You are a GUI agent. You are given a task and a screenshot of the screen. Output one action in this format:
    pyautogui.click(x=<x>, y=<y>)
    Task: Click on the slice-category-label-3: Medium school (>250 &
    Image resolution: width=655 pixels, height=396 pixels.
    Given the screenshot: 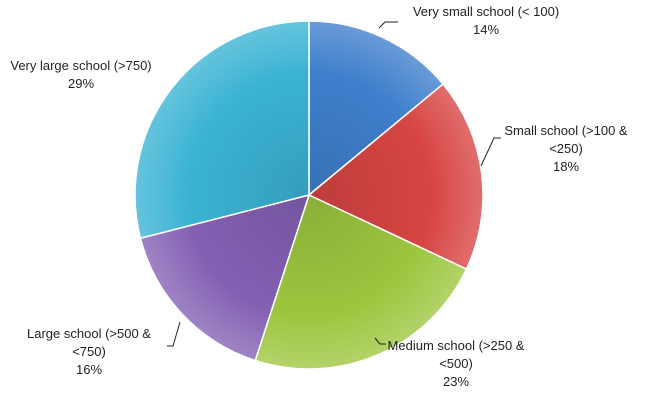 What is the action you would take?
    pyautogui.click(x=456, y=345)
    